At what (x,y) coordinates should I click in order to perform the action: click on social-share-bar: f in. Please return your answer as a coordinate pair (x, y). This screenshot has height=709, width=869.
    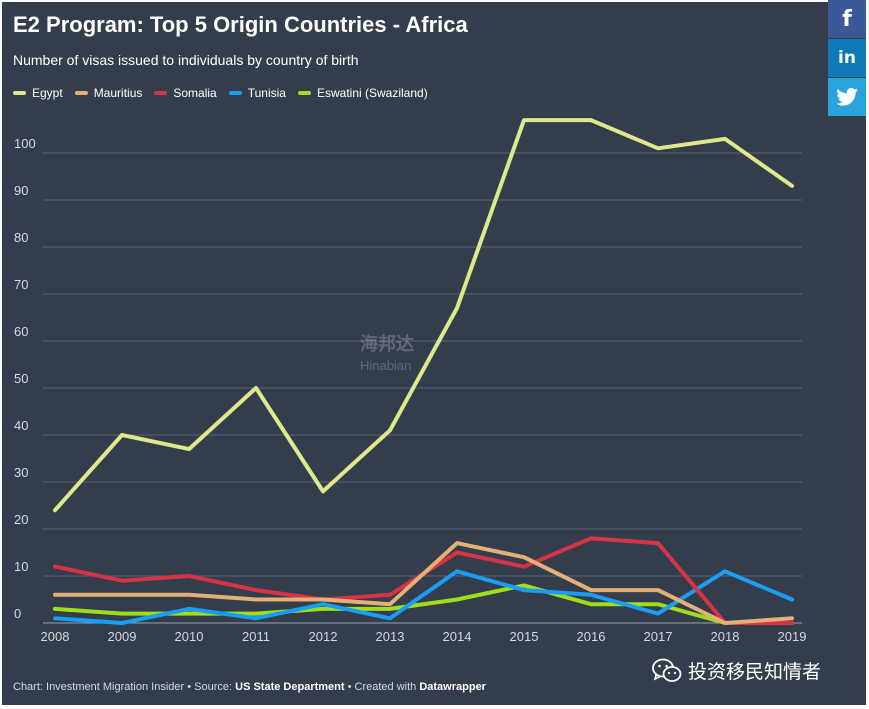
    Looking at the image, I should click on (847, 58).